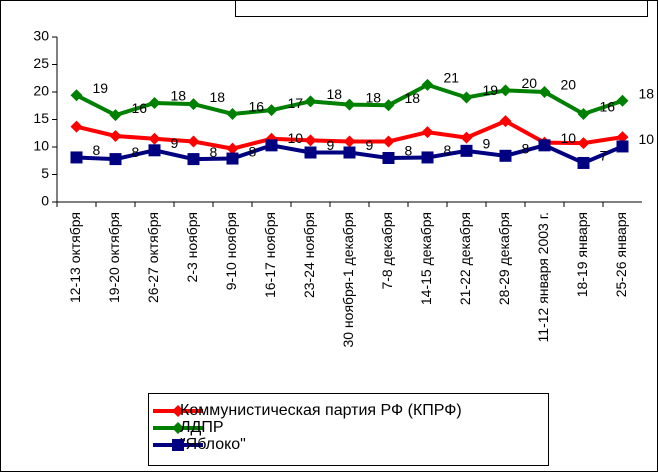 This screenshot has width=659, height=473. What do you see at coordinates (192, 247) in the screenshot?
I see `x-tick-label: 2-3 ноября` at bounding box center [192, 247].